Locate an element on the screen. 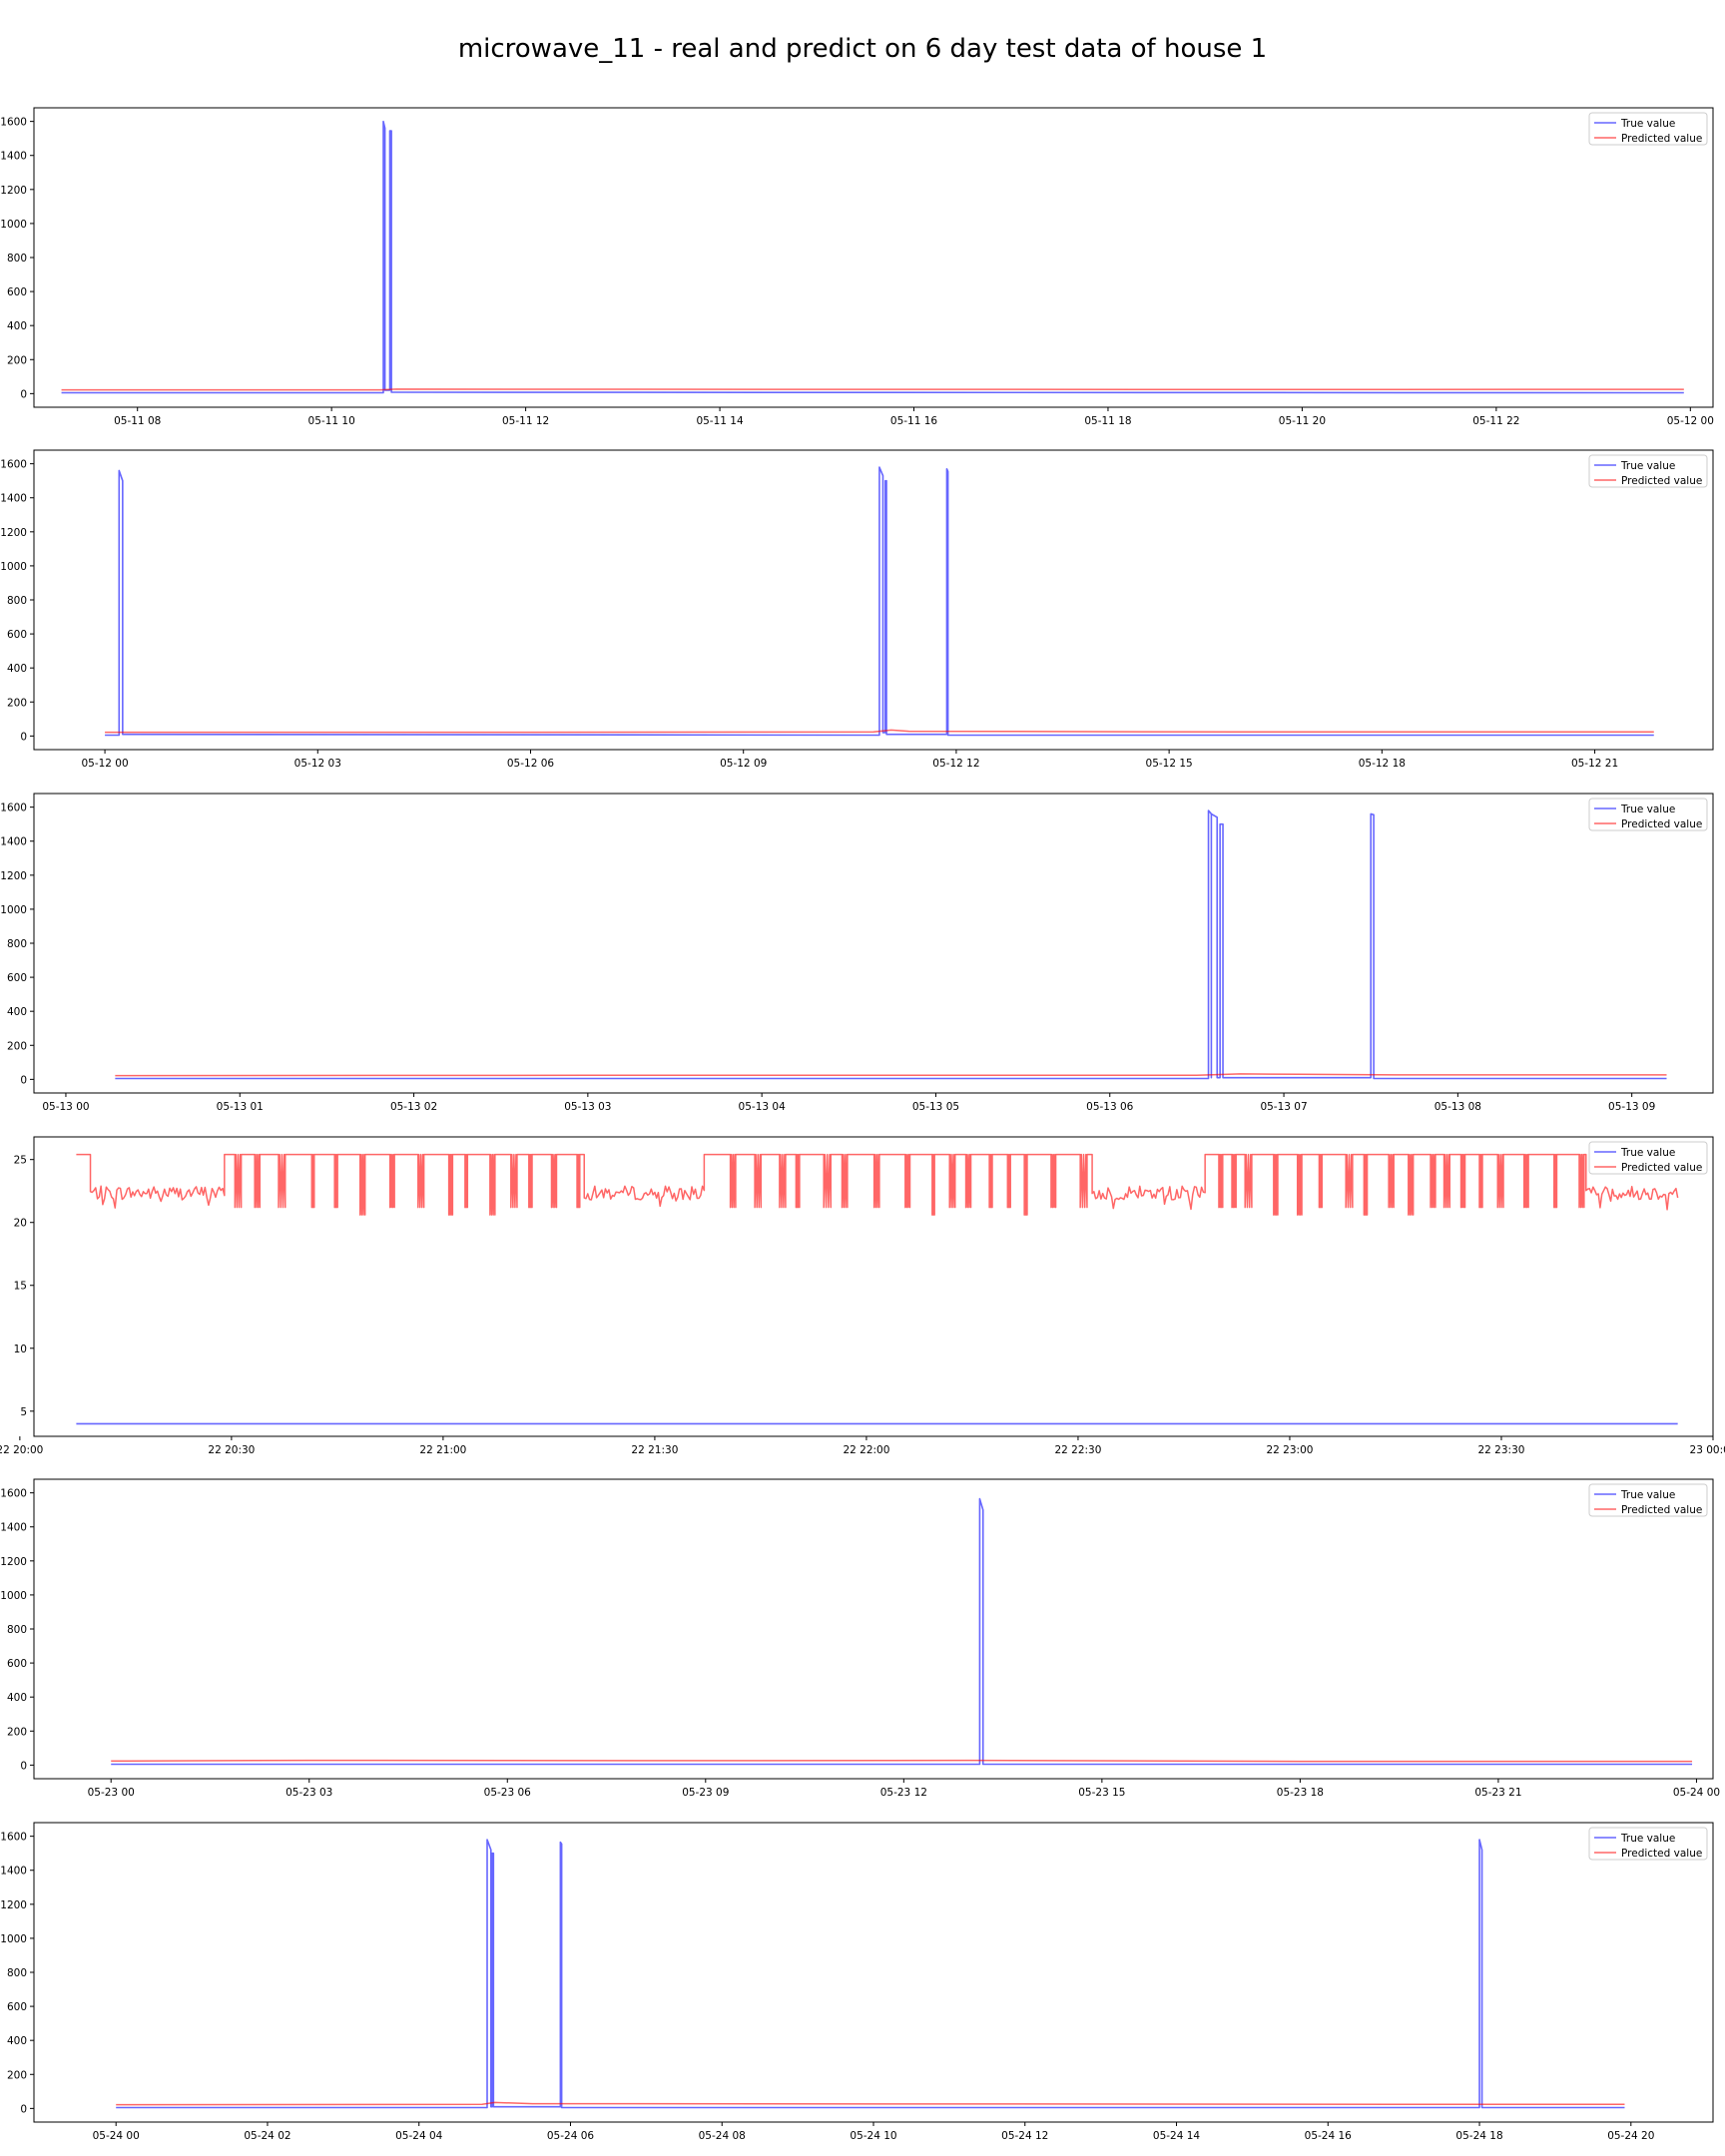 Image resolution: width=1725 pixels, height=2156 pixels. x-tick-label: 05-24 02 is located at coordinates (267, 2136).